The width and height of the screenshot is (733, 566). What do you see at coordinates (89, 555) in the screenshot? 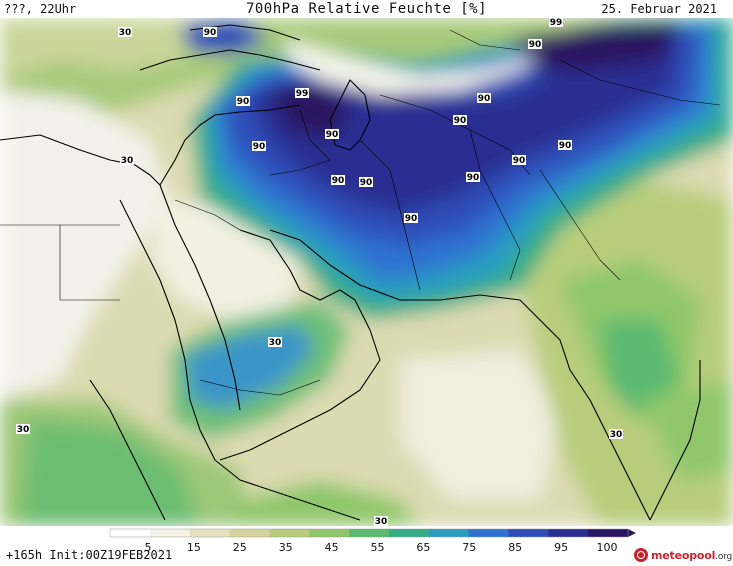
I see `forecast-info: +165h Init:00Z19FEB2021` at bounding box center [89, 555].